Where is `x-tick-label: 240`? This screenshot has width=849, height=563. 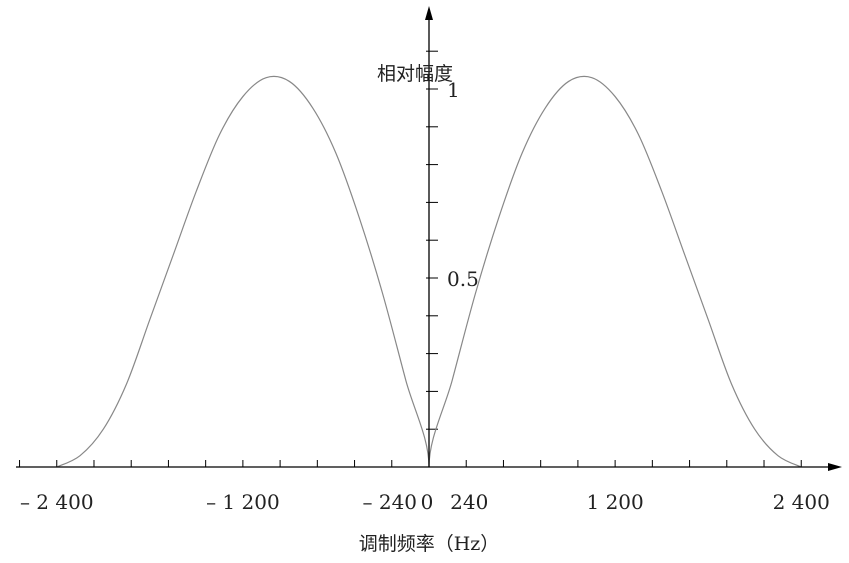 x-tick-label: 240 is located at coordinates (469, 502).